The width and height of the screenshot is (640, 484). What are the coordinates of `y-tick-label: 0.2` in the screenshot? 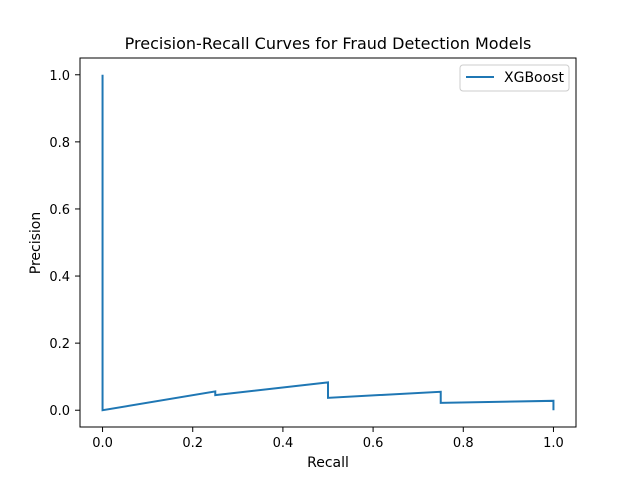 It's located at (59, 344).